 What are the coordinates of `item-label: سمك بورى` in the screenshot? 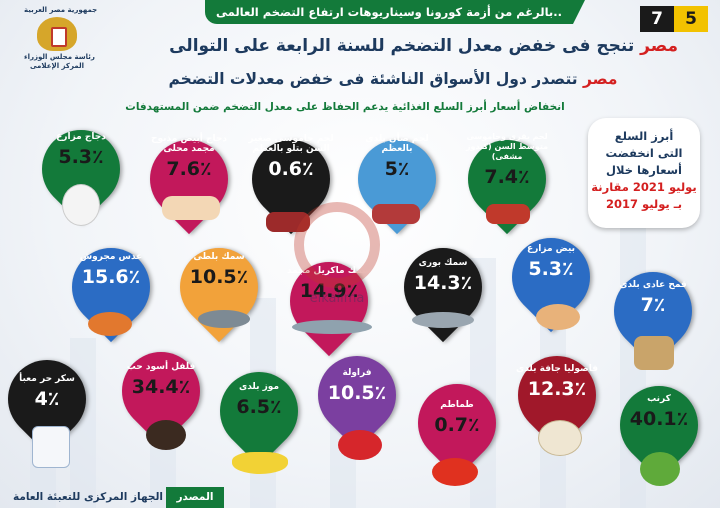 It's located at (443, 263).